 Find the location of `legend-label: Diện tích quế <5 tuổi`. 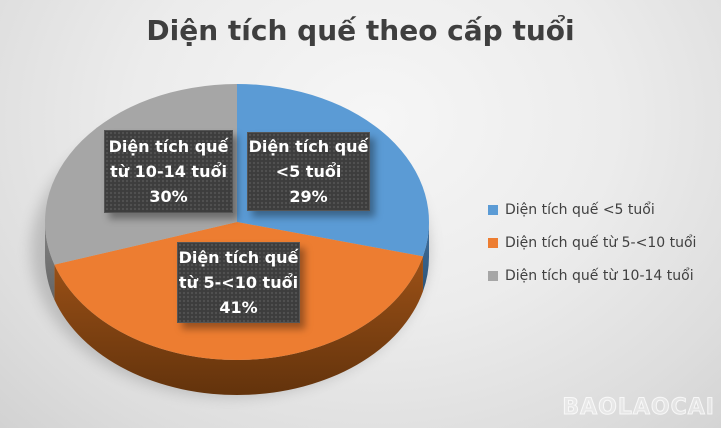

legend-label: Diện tích quế <5 tuổi is located at coordinates (580, 210).